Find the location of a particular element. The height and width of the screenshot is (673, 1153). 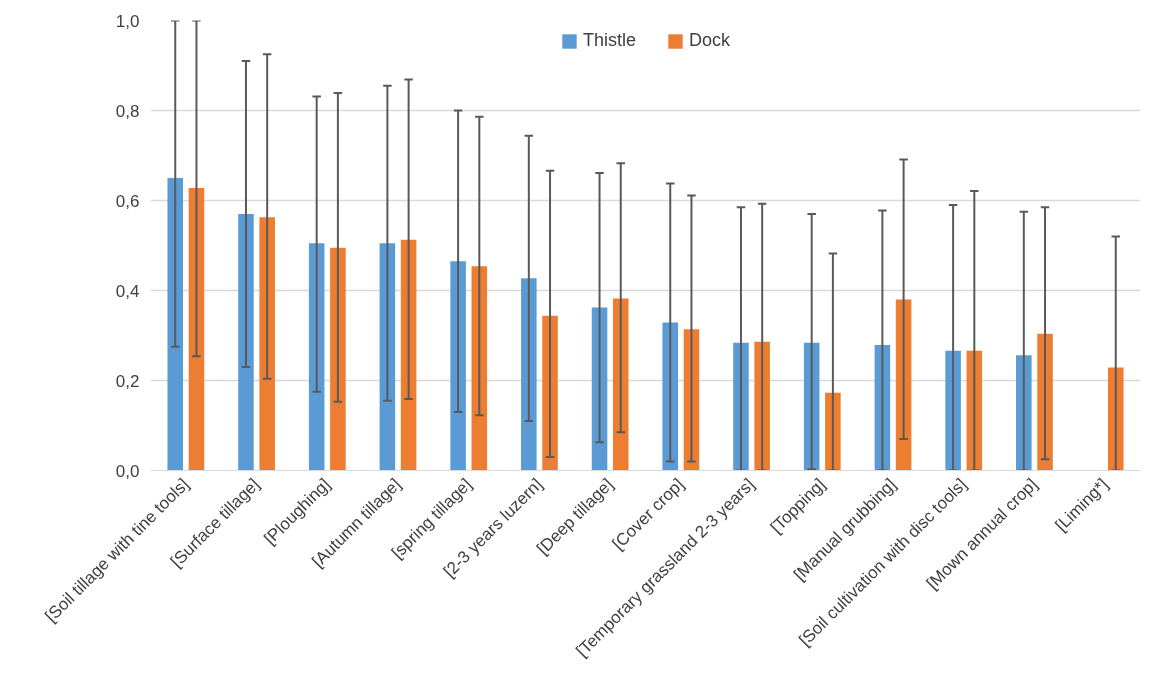

y-tick-label: 0,8 is located at coordinates (127, 111).